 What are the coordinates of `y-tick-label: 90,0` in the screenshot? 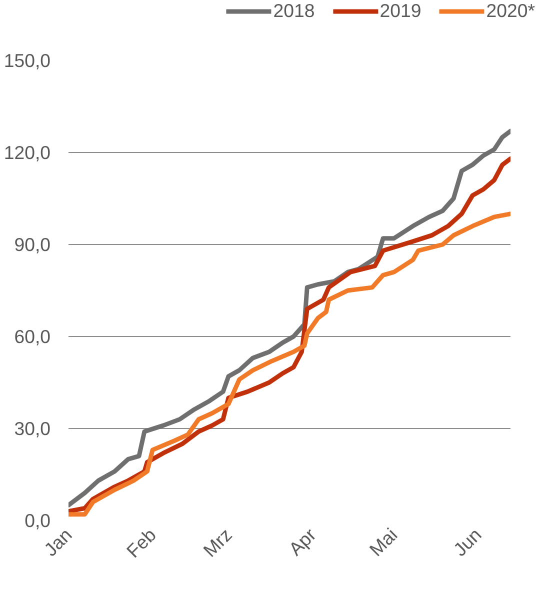 It's located at (32, 244).